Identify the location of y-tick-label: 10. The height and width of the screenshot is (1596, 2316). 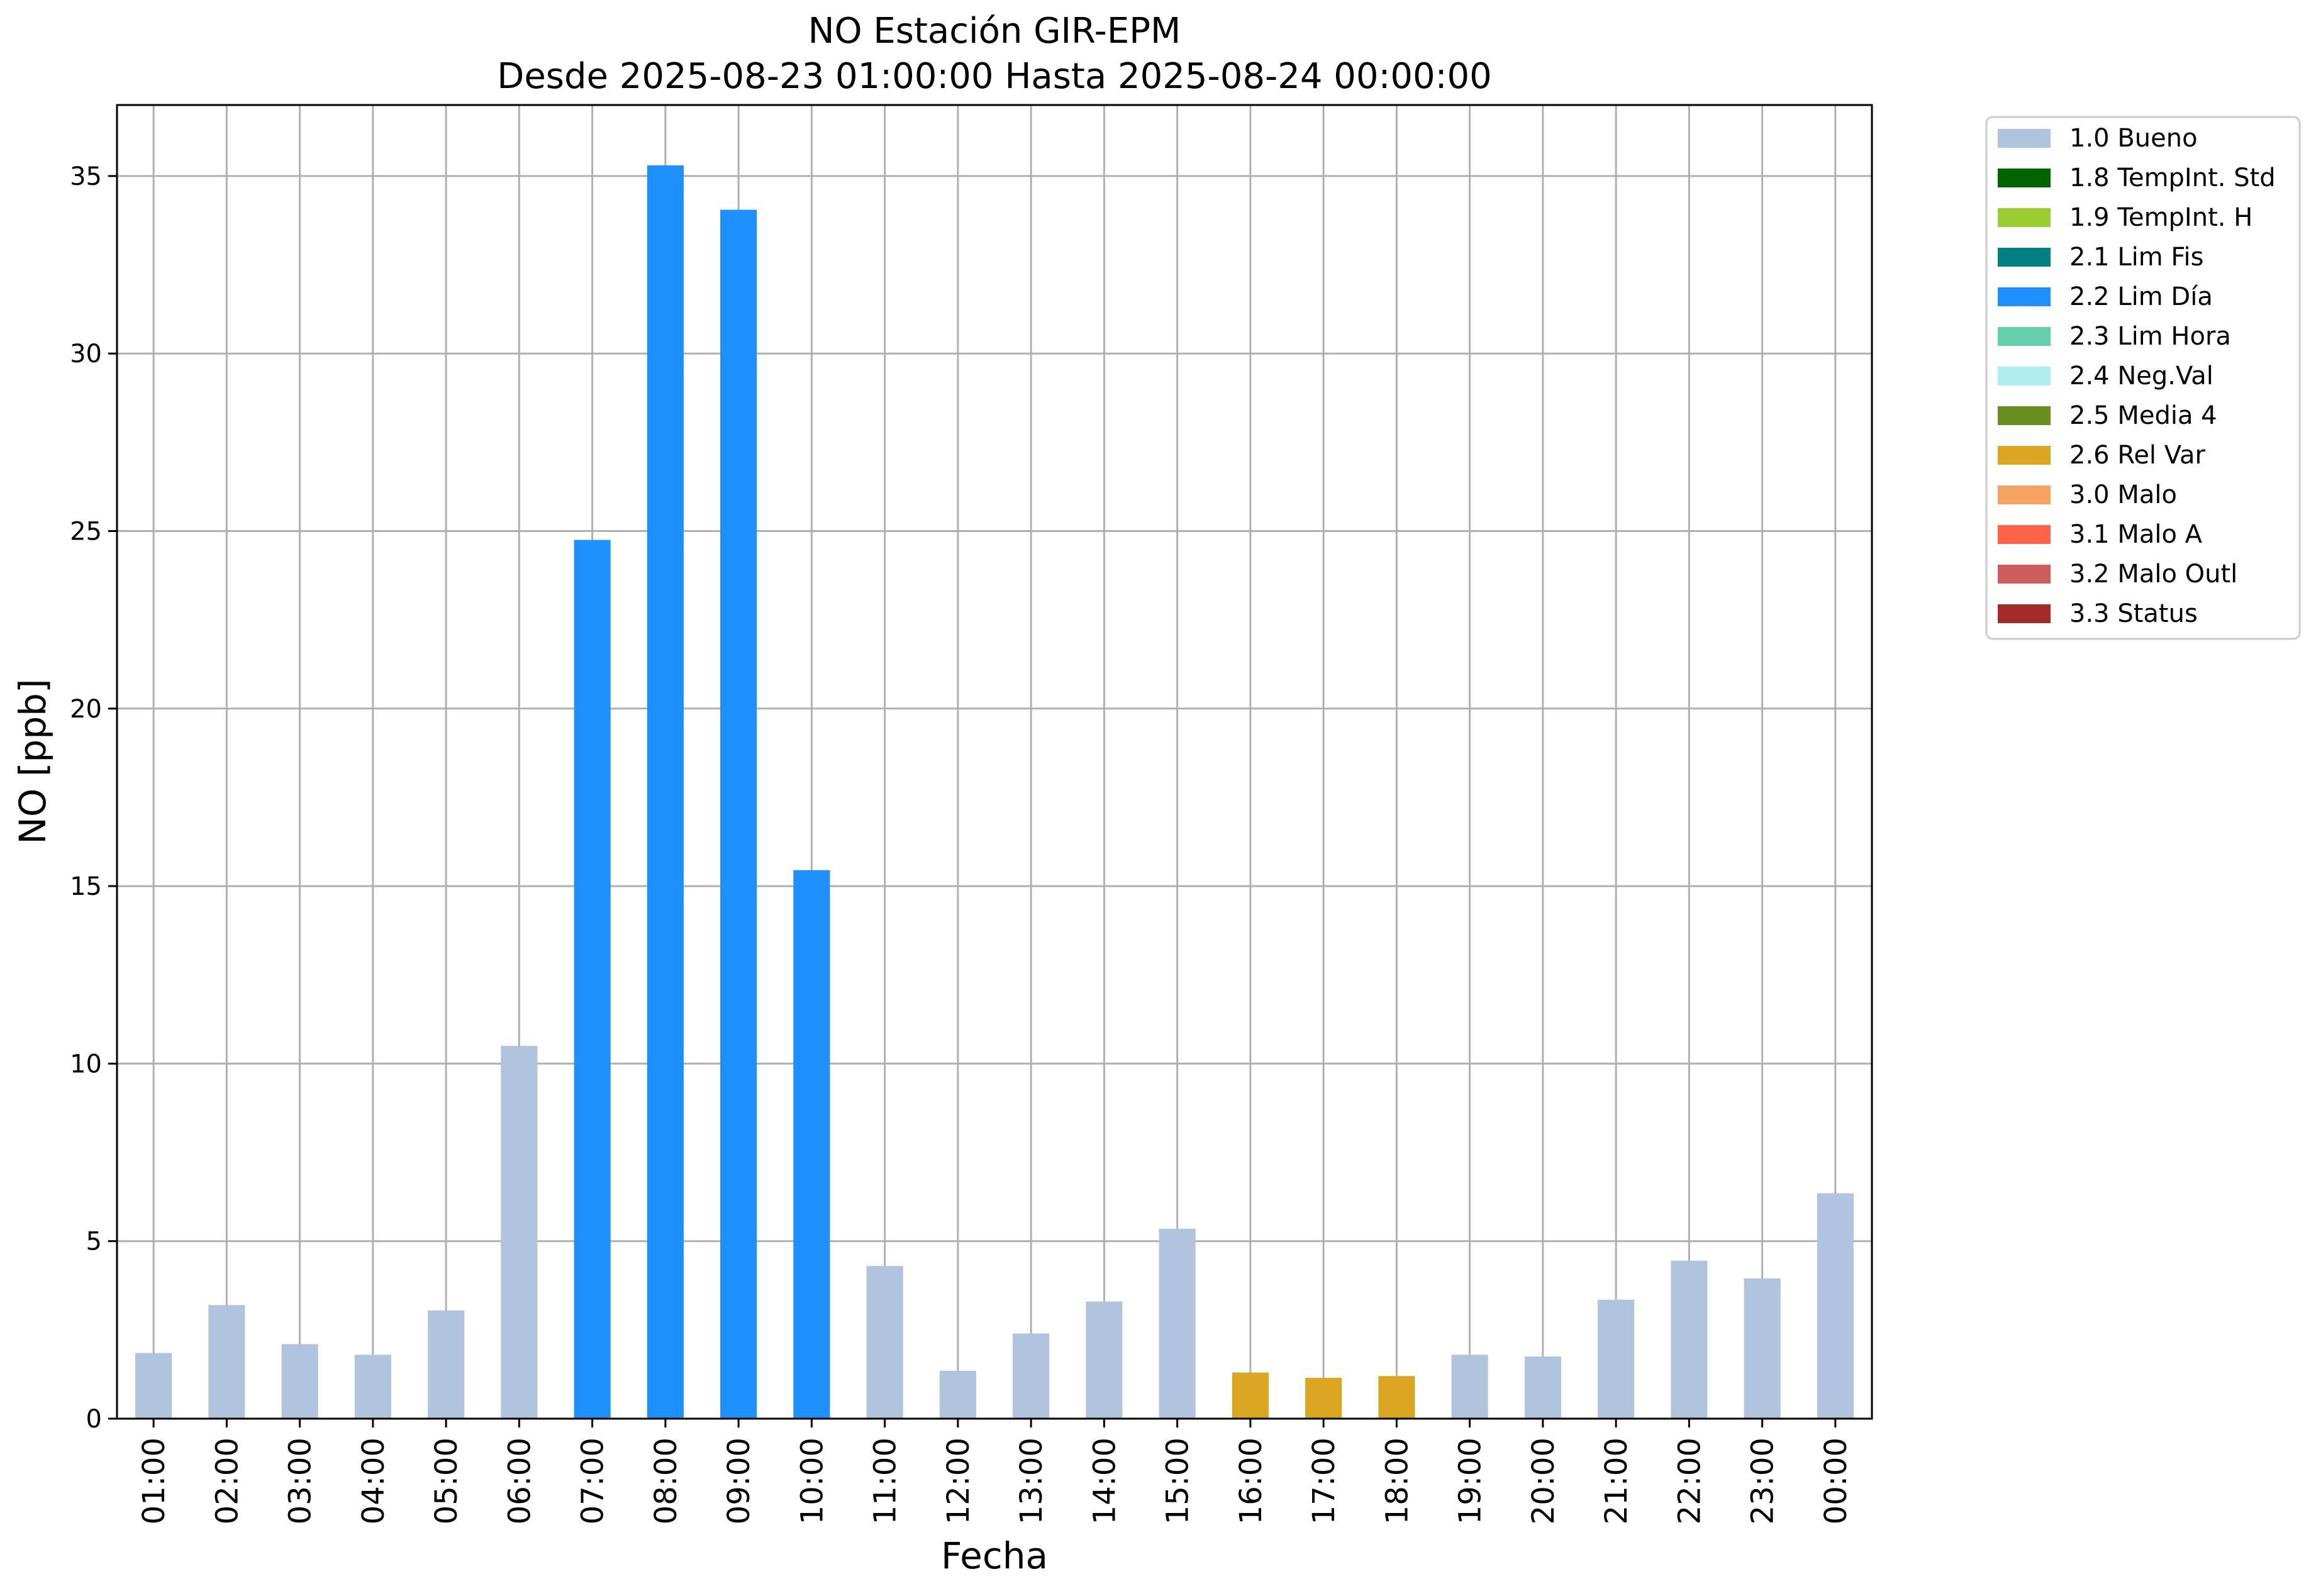
(86, 1064).